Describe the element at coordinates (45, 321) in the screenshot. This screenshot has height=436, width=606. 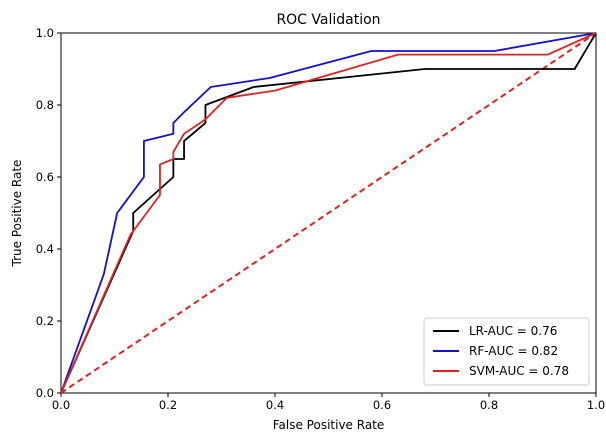
I see `y-tick-label: 0.2` at that location.